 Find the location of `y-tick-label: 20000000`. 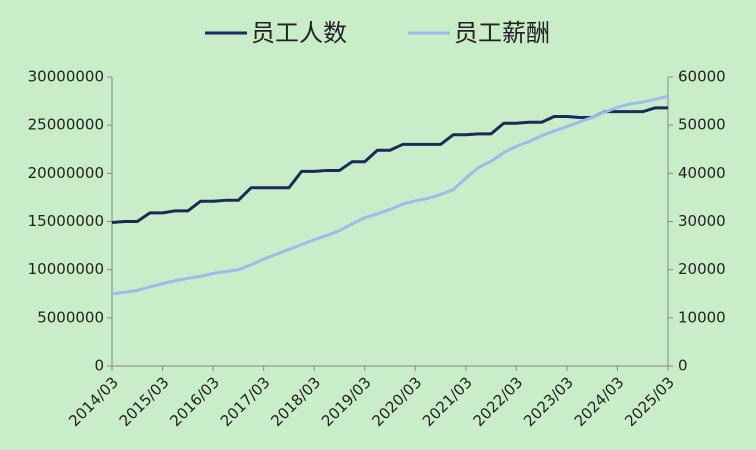

y-tick-label: 20000000 is located at coordinates (66, 173).